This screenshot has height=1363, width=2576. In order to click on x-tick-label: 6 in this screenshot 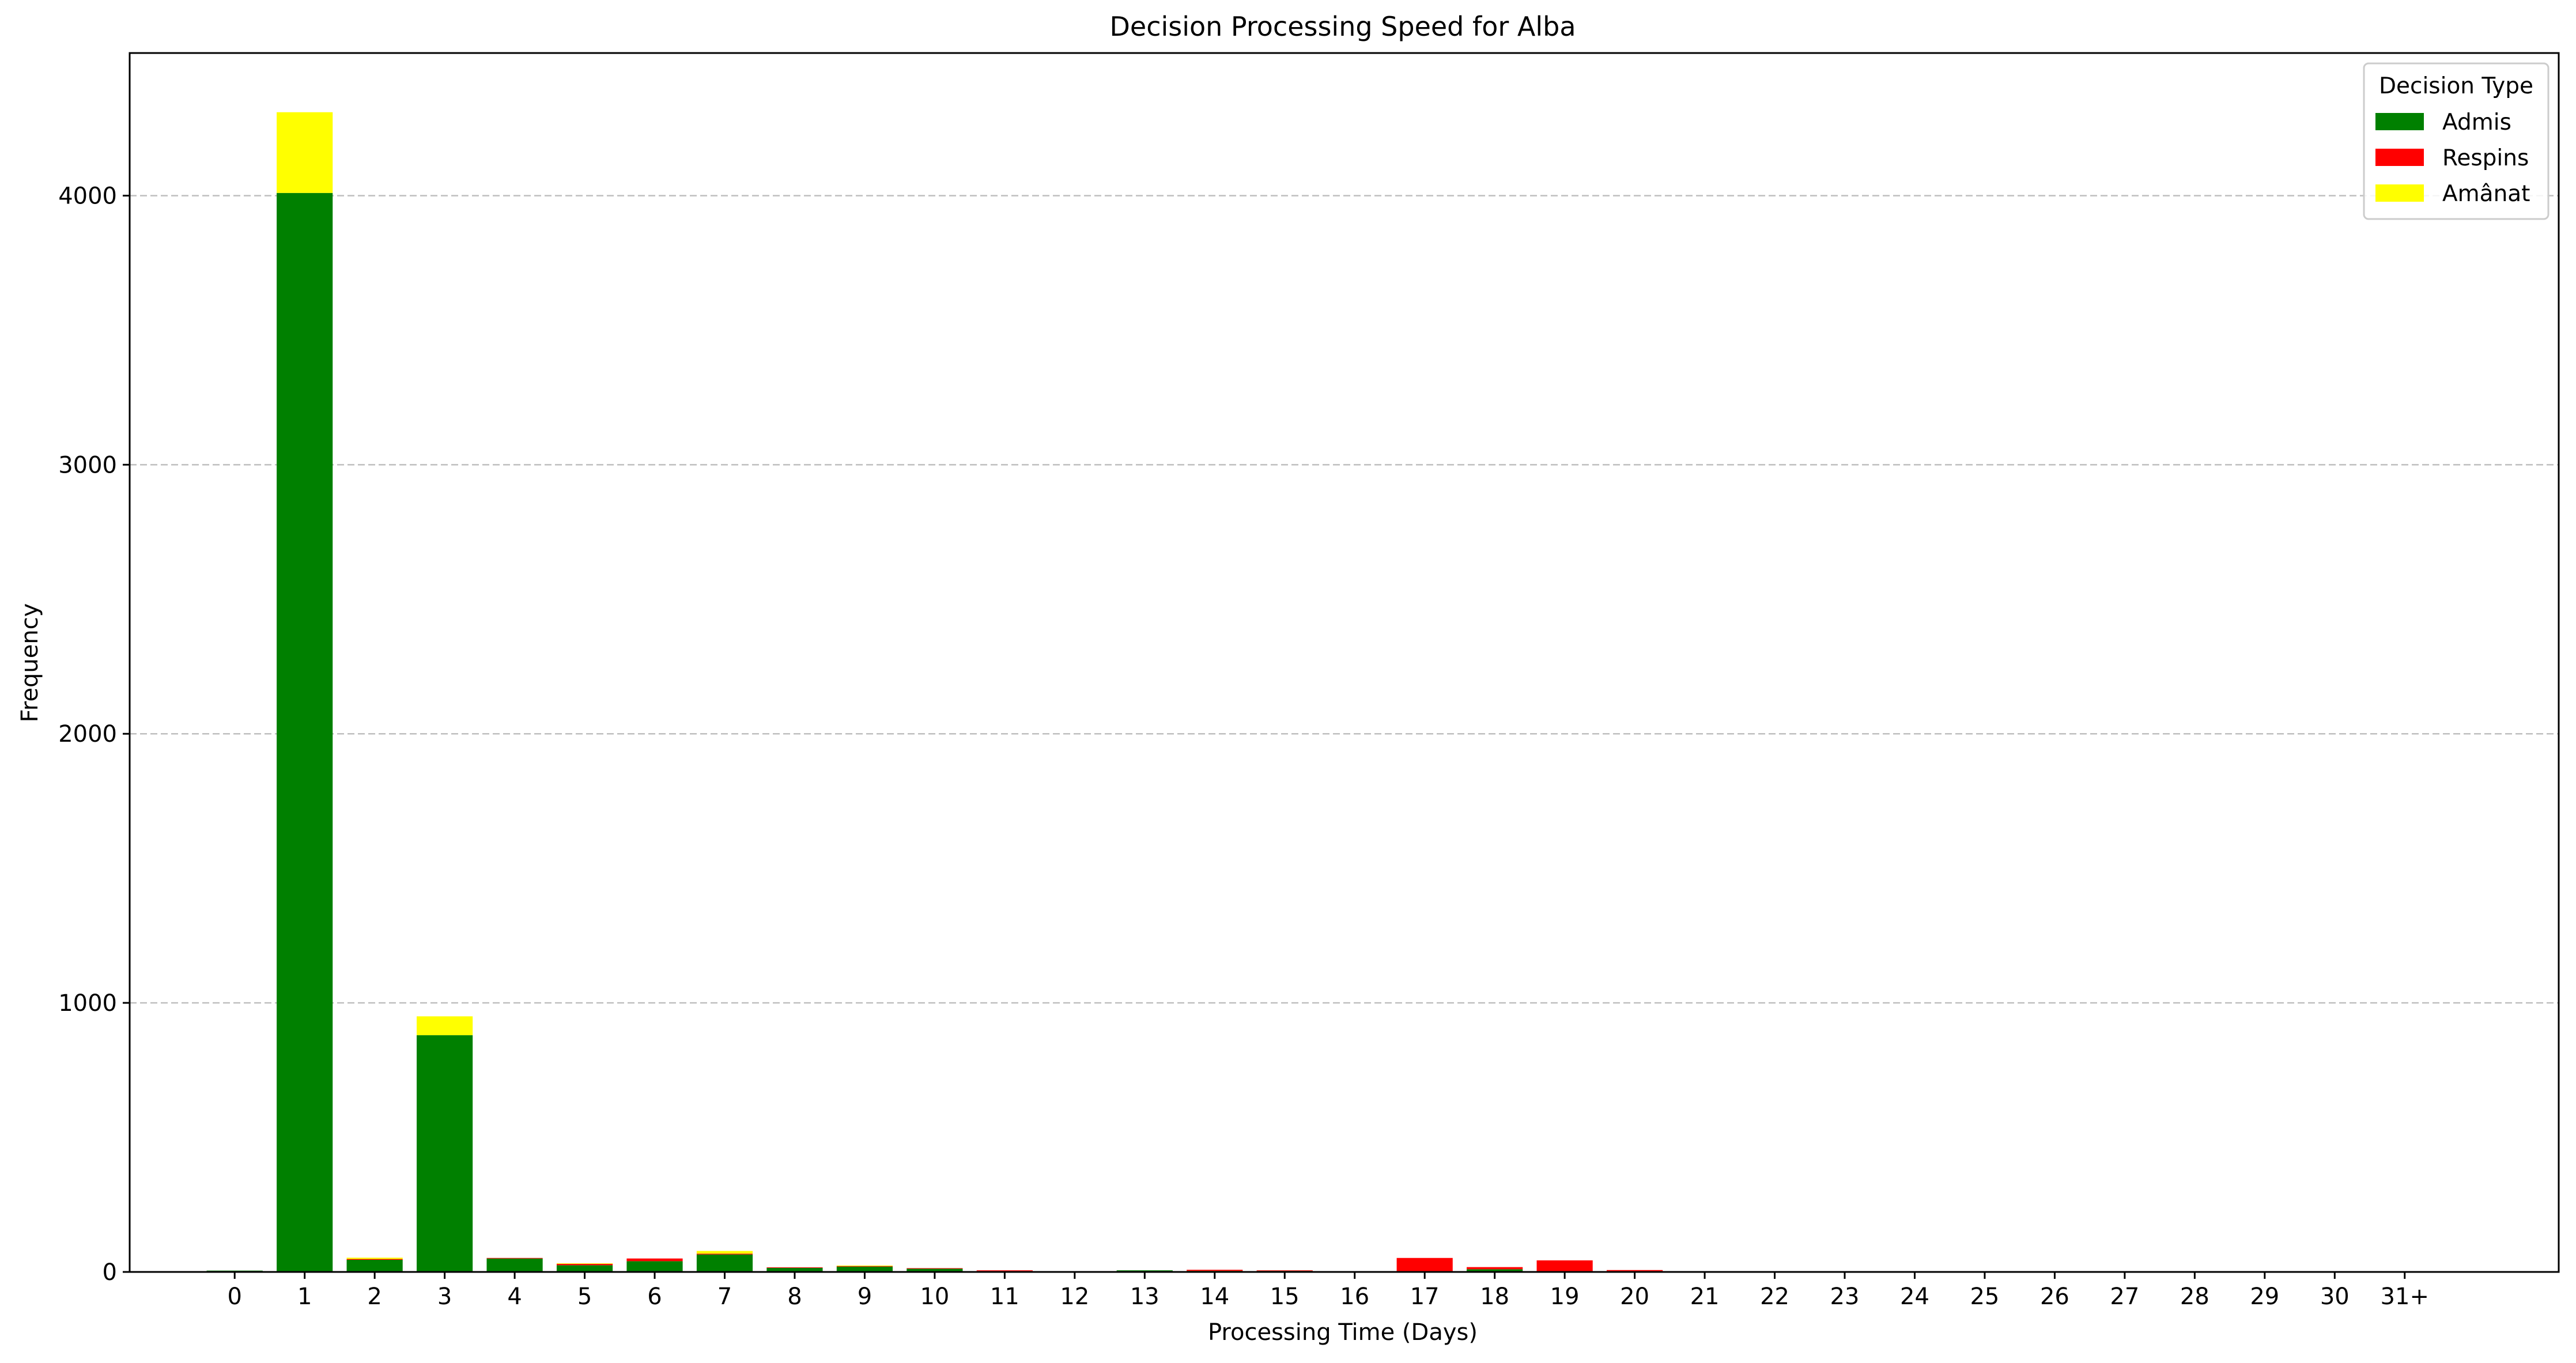, I will do `click(654, 1296)`.